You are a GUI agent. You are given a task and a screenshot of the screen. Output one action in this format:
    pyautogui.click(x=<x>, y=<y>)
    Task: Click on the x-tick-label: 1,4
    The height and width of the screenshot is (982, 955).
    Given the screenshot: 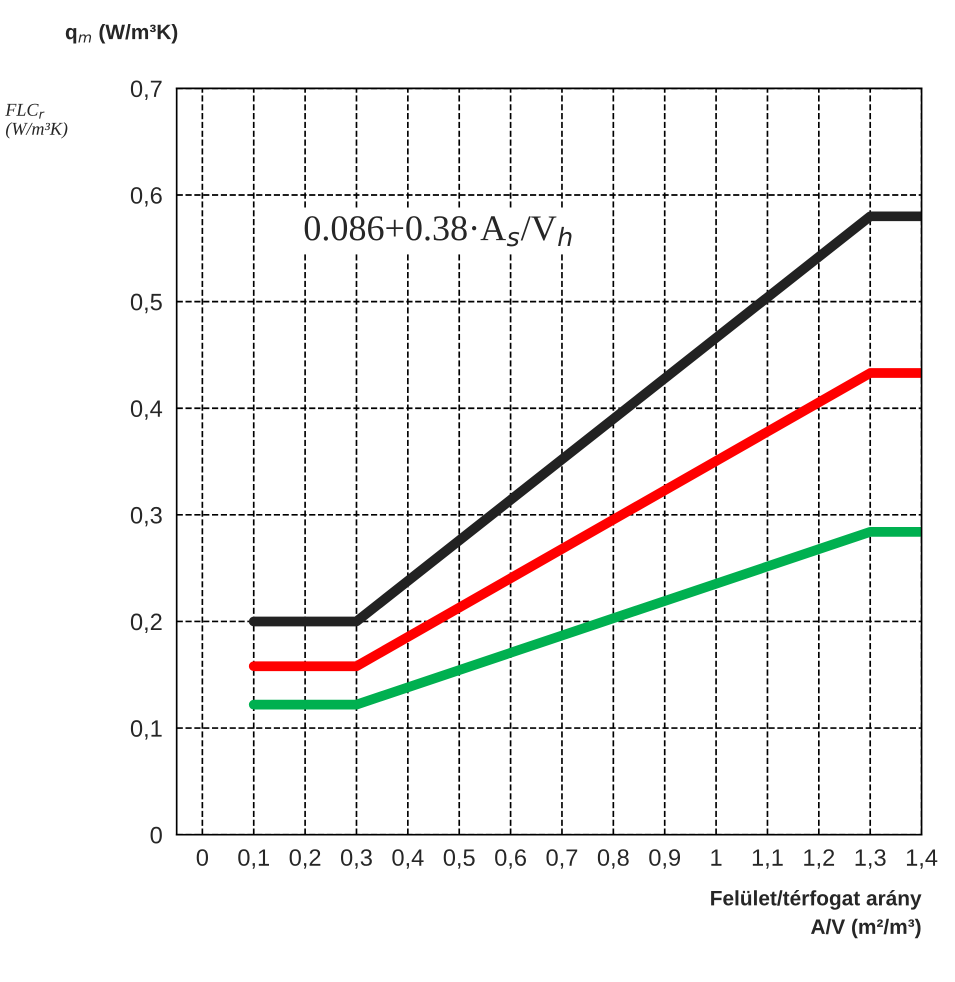 What is the action you would take?
    pyautogui.click(x=922, y=859)
    